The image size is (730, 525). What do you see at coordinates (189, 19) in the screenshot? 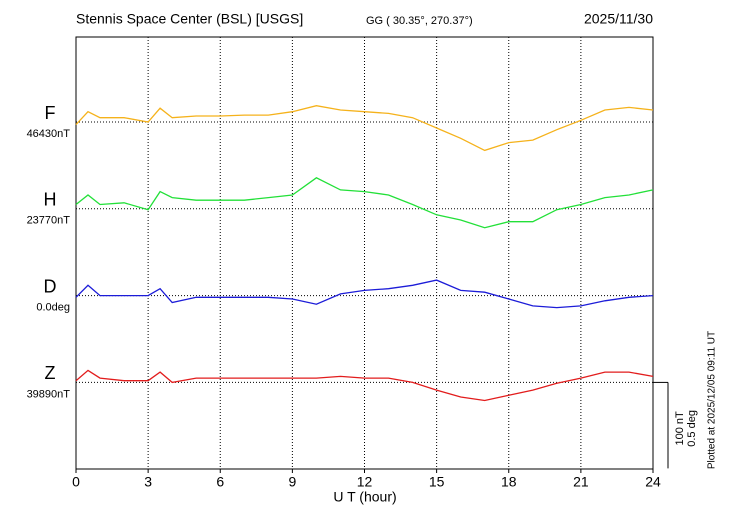
I see `chart-title: Stennis Space Center (BSL) [USGS]` at bounding box center [189, 19].